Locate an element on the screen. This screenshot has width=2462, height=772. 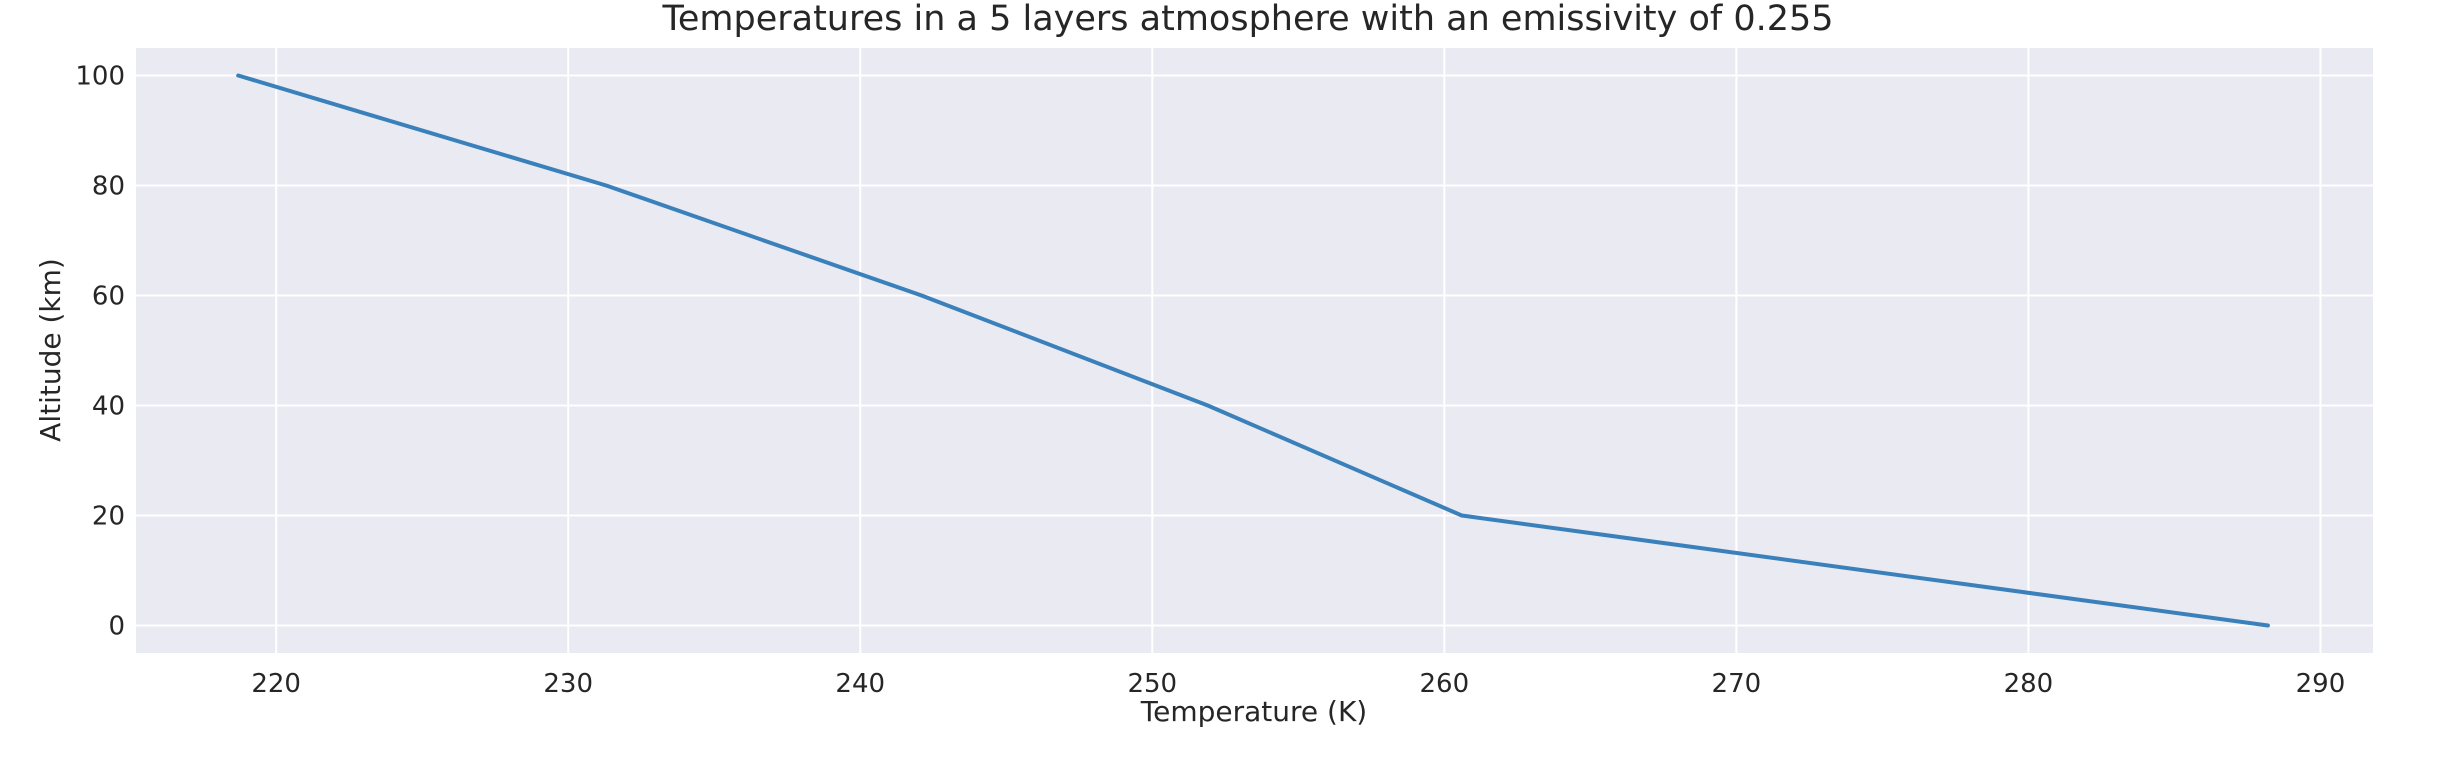
y-tick-label: 20 is located at coordinates (108, 517).